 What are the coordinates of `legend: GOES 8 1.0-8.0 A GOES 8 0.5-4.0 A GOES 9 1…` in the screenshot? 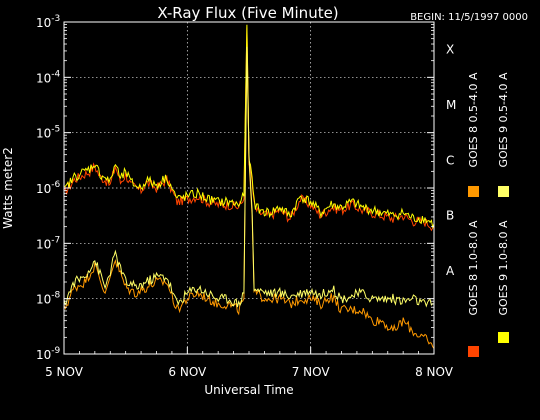 It's located at (488, 214).